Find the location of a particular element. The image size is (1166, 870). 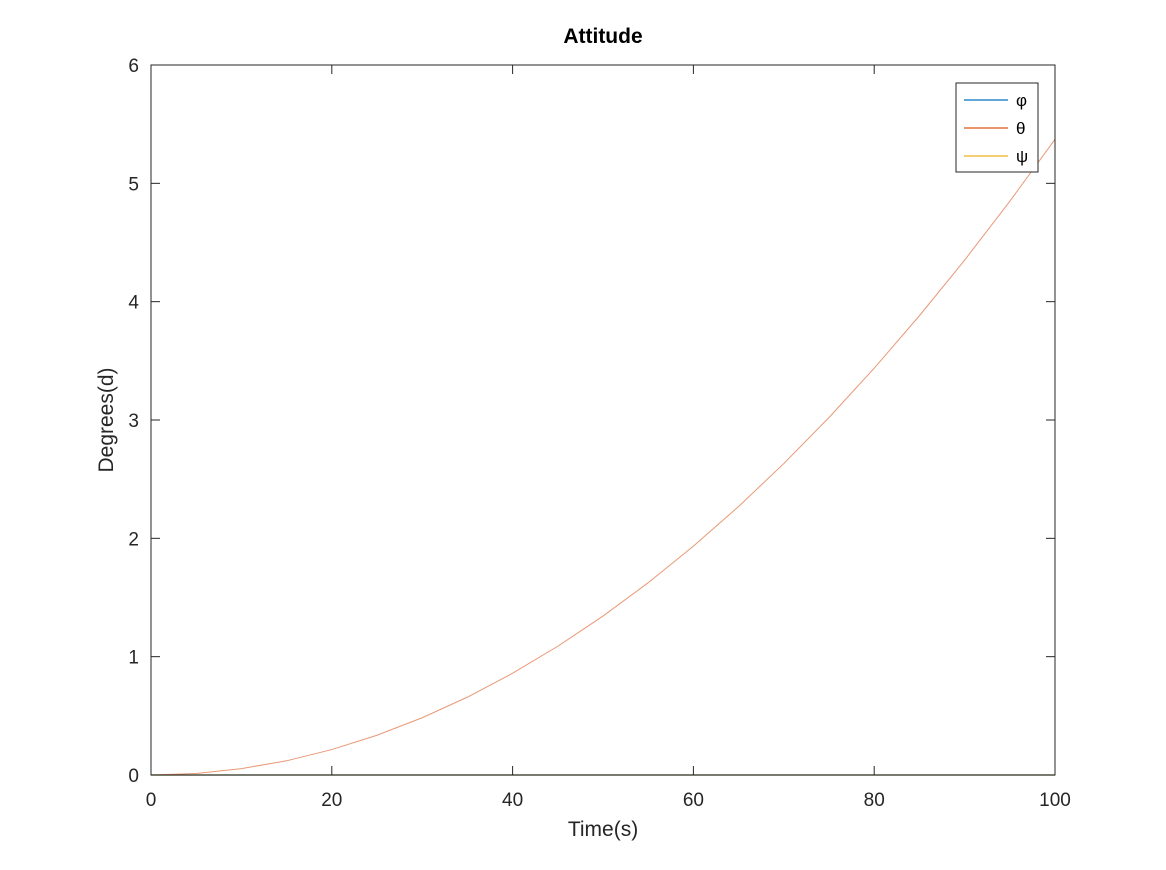

y-axis-label: Degrees(d) is located at coordinates (106, 419).